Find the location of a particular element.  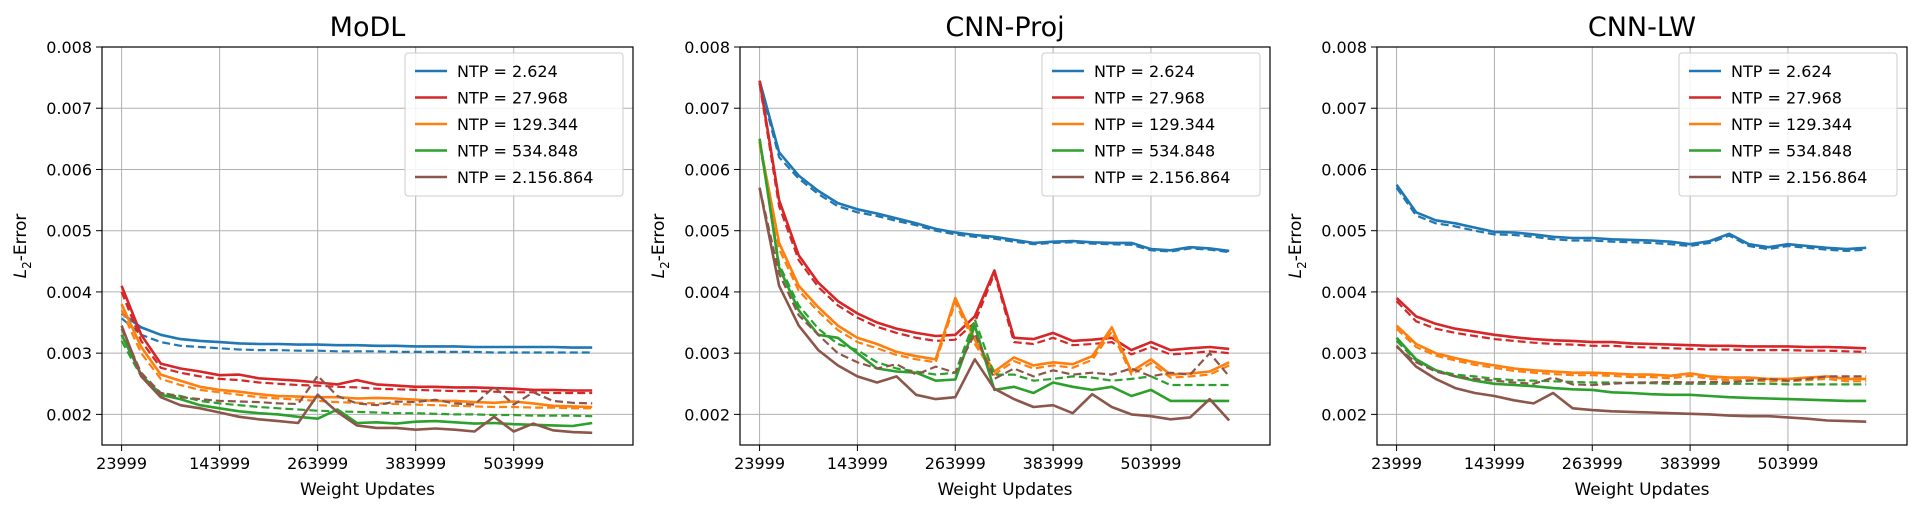

chart-title: CNN-Proj is located at coordinates (1004, 27).